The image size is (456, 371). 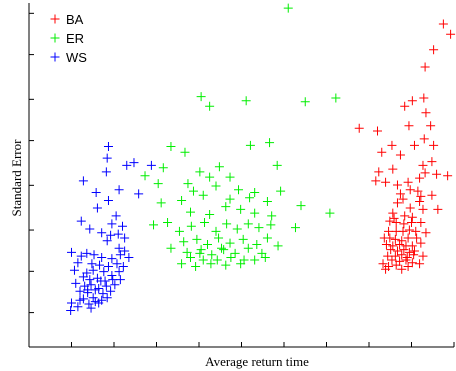 I want to click on legend-marker, so click(x=55, y=19).